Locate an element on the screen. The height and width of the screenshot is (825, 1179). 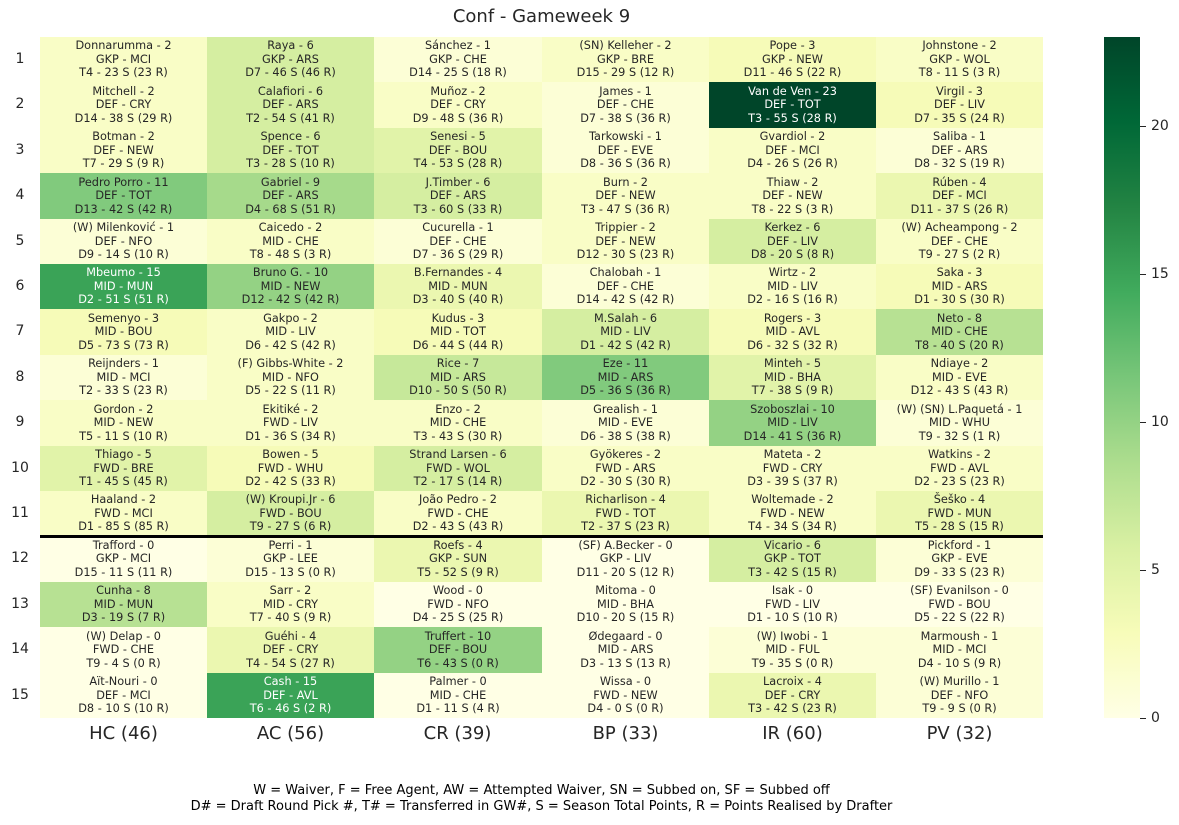
cell-text-line: Truffert - 10 is located at coordinates (458, 636).